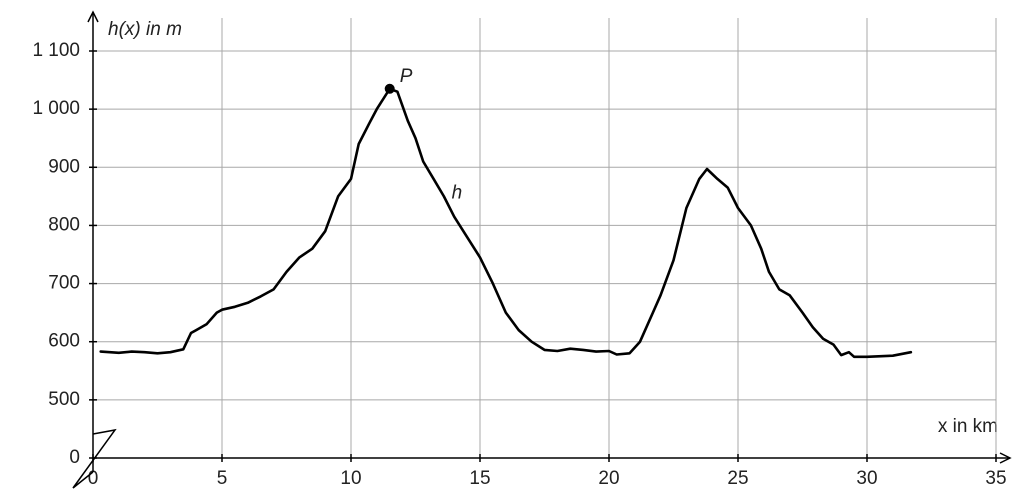 Image resolution: width=1013 pixels, height=501 pixels. I want to click on annotation: P, so click(406, 76).